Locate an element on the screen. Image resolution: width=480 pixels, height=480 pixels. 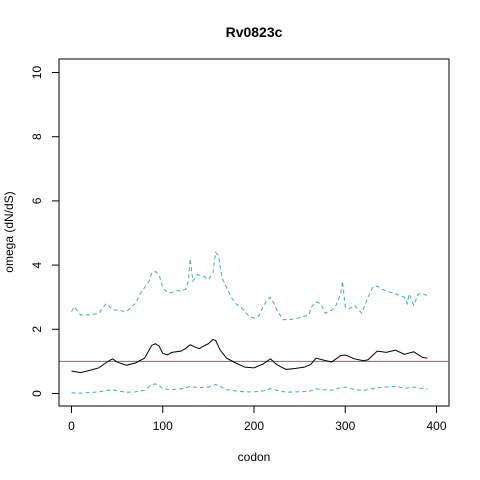
y-tick-label-3: 6 is located at coordinates (37, 200).